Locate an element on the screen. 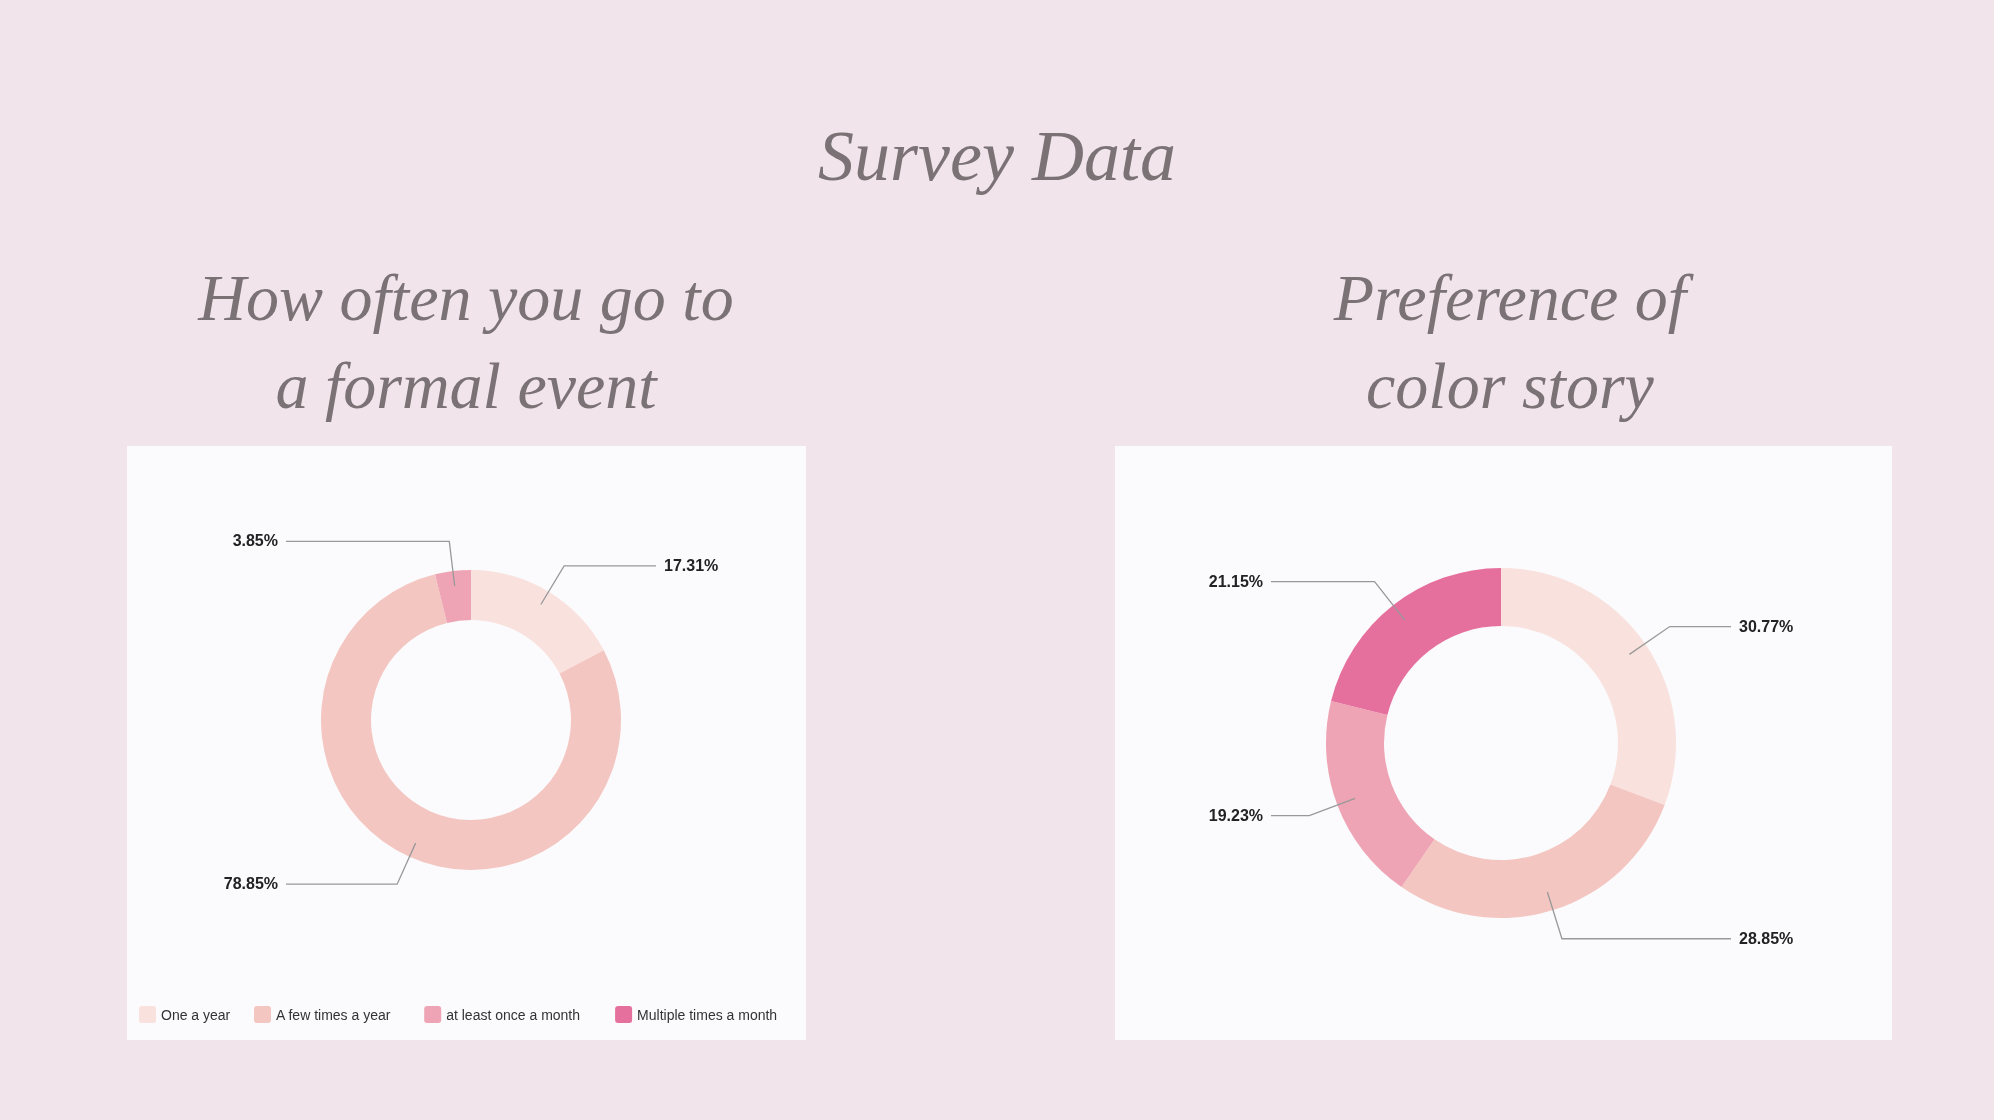  legend-label: at least once a month is located at coordinates (513, 1015).